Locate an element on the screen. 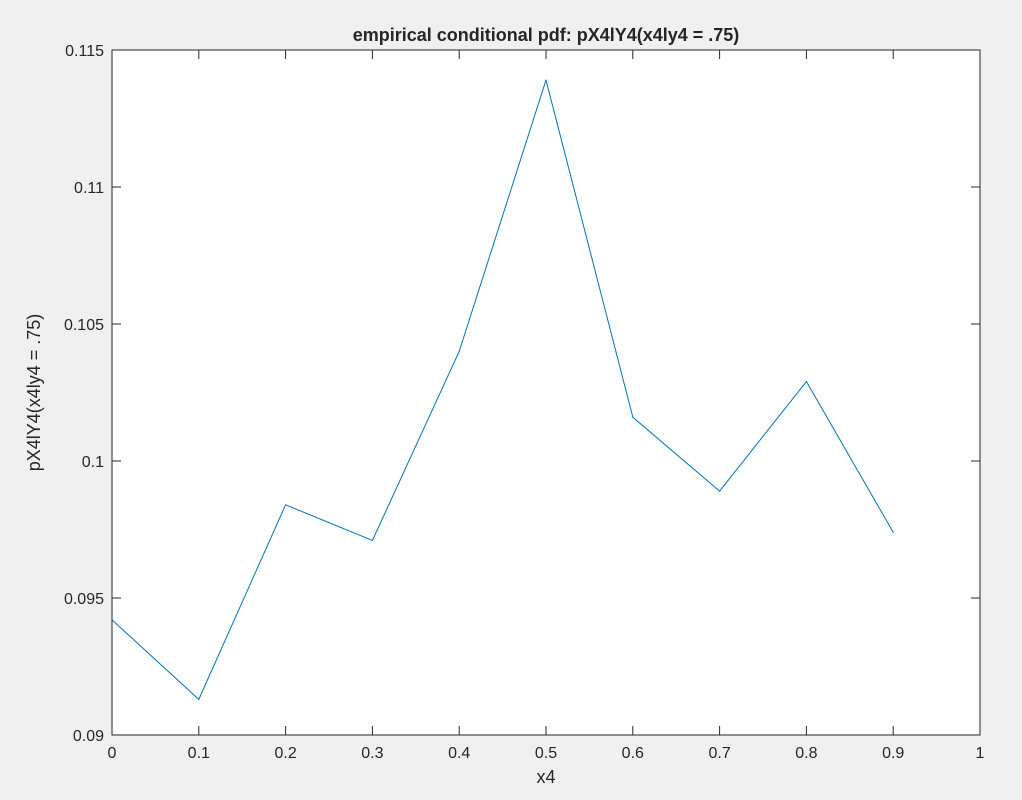 The width and height of the screenshot is (1022, 800). x-tick-label: 0.4 is located at coordinates (459, 753).